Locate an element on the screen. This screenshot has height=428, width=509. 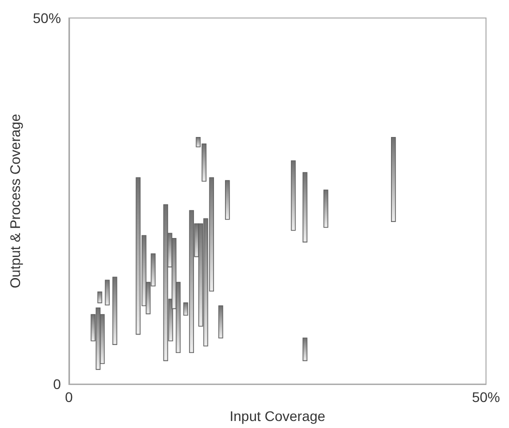
x-axis-title: Input Coverage is located at coordinates (278, 416).